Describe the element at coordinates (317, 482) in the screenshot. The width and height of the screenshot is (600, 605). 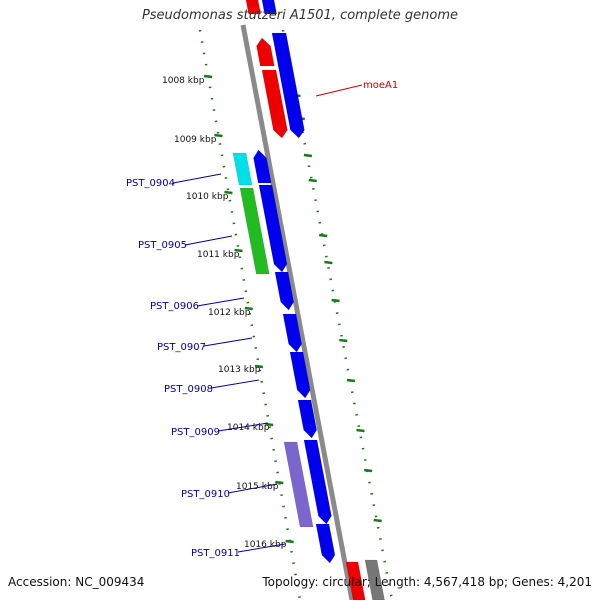
I see `gene-feature-PST_0910-blue` at that location.